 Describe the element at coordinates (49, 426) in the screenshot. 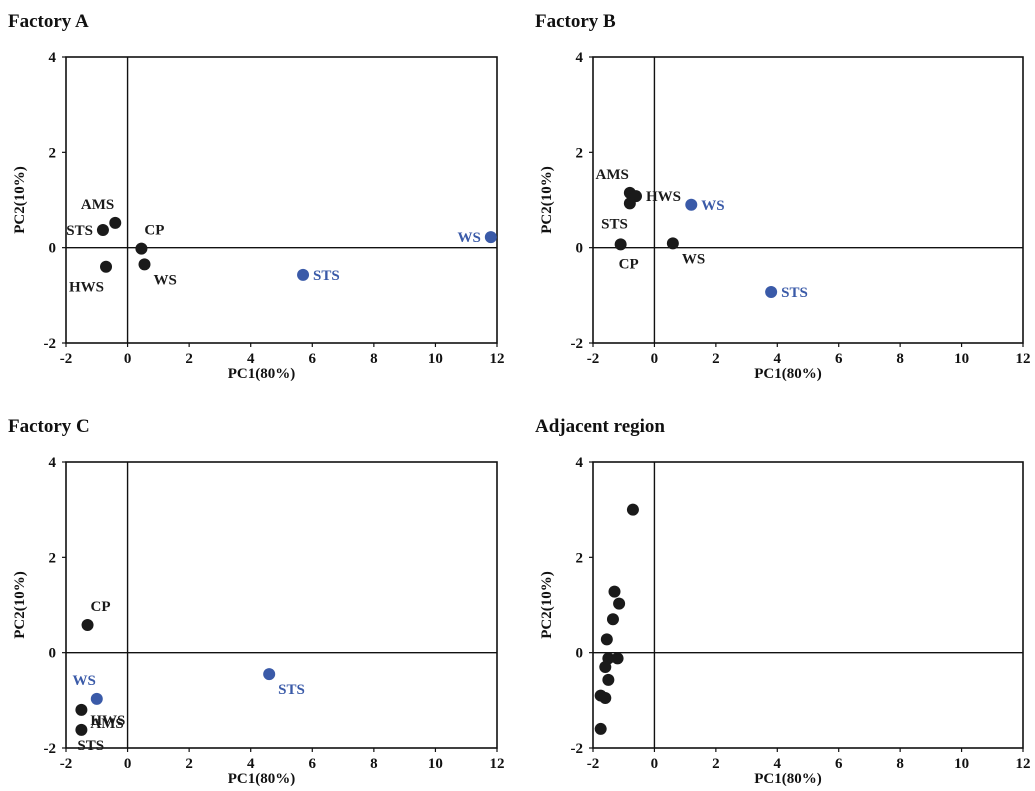

I see `panel-title: Factory C` at that location.